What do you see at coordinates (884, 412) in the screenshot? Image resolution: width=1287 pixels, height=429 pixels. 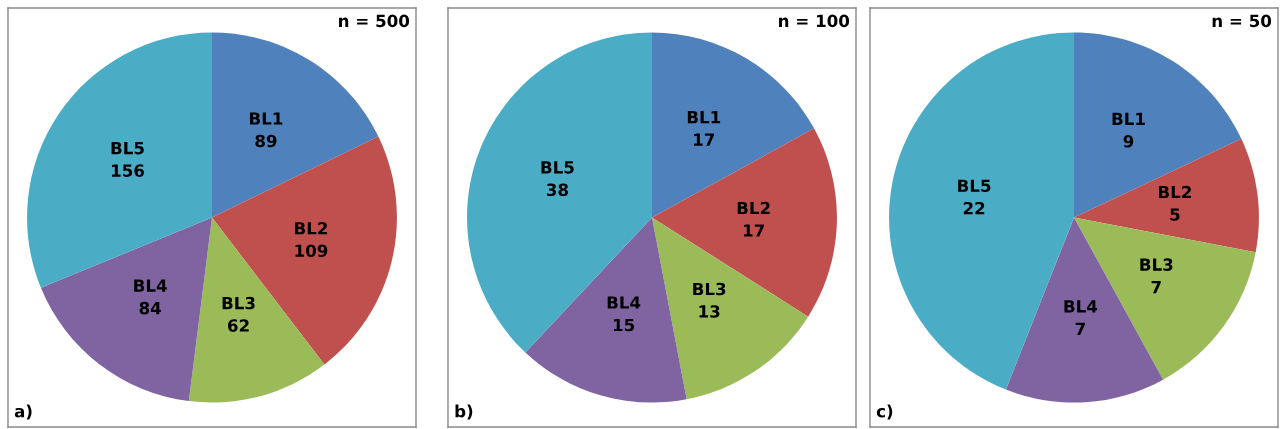 I see `text: c)` at bounding box center [884, 412].